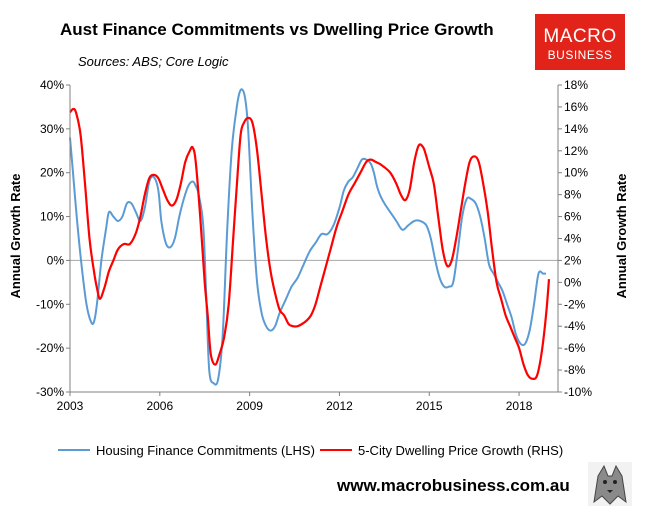 This screenshot has width=651, height=515. I want to click on x-tick-label: 2018, so click(519, 406).